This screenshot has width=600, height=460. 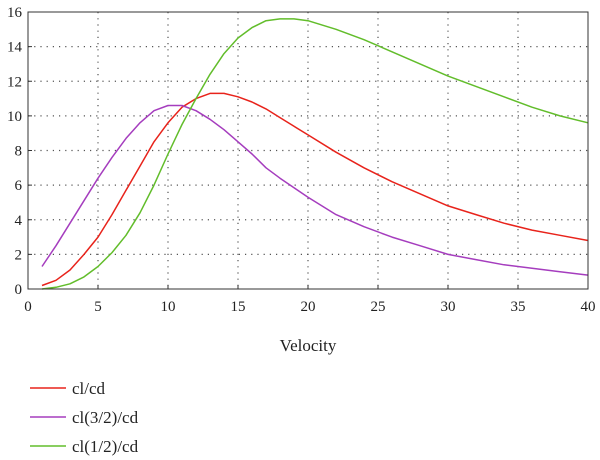 I want to click on y-tick-label: 2, so click(x=19, y=255).